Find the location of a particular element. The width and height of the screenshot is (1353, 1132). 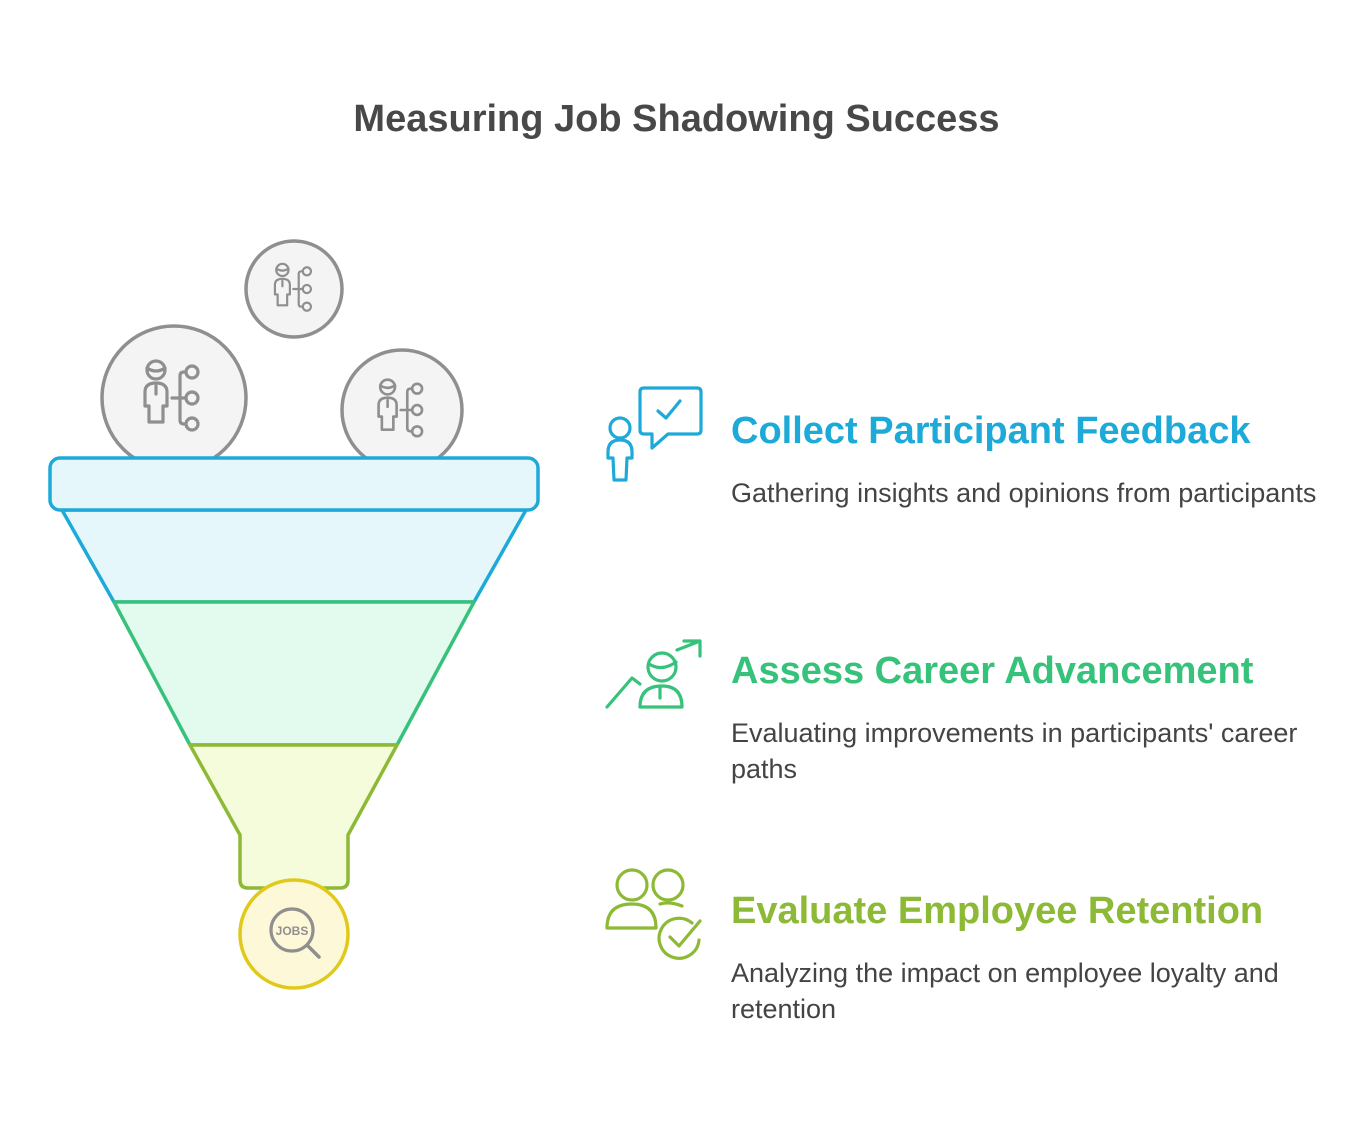

step-heading: Collect Participant Feedback is located at coordinates (991, 431).